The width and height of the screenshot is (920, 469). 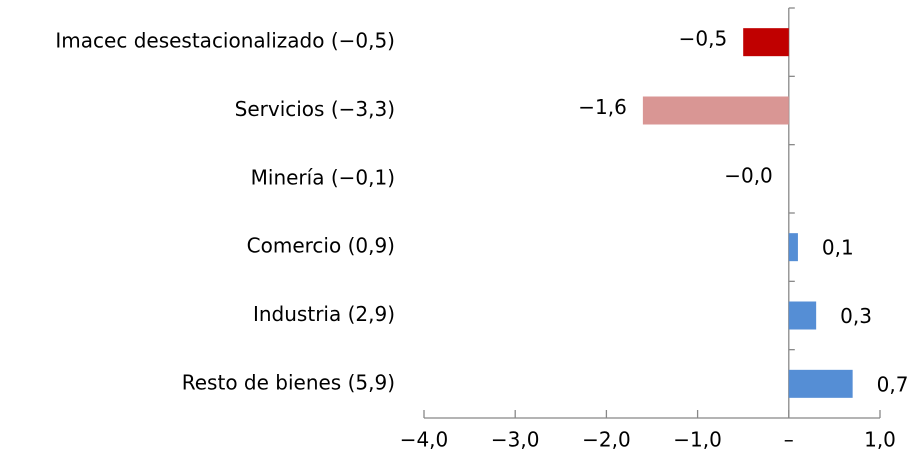 I want to click on x-tick-label: −1,0, so click(x=697, y=440).